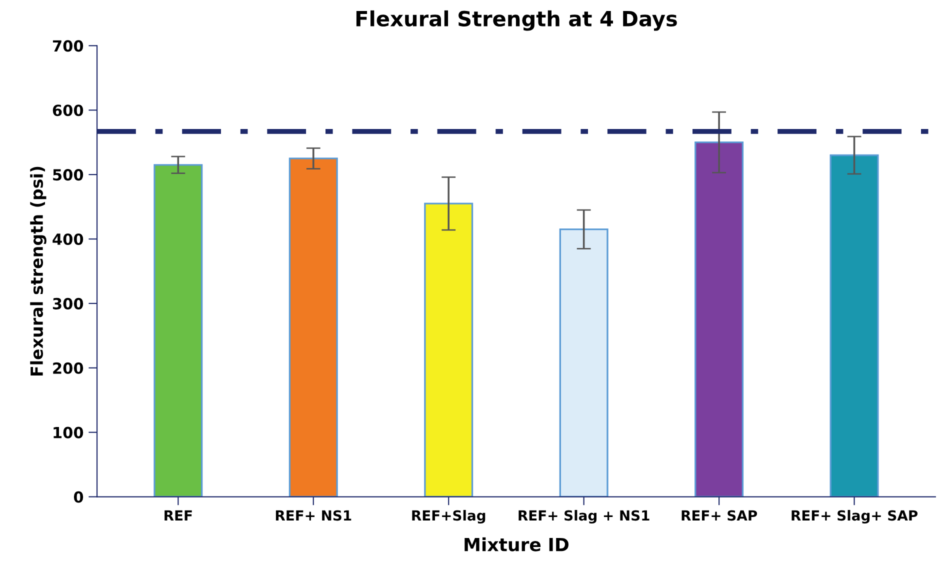 The image size is (942, 571). What do you see at coordinates (178, 515) in the screenshot?
I see `x-tick-label: REF` at bounding box center [178, 515].